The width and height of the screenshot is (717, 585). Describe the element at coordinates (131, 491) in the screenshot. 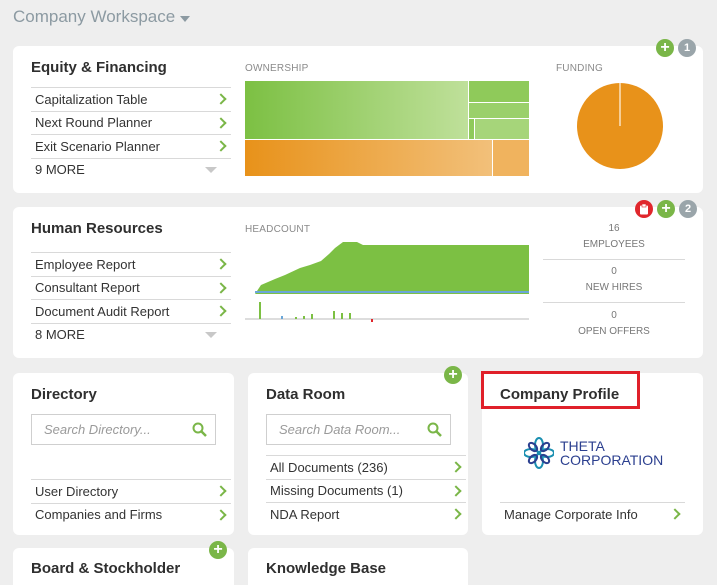

I see `link-user-directory: User Directory` at that location.